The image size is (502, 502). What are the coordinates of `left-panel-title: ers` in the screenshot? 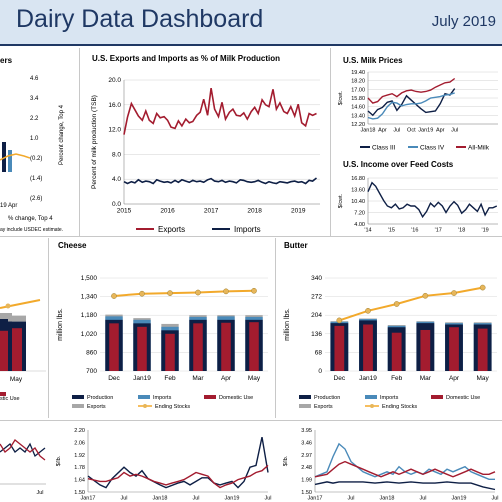 It's located at (6, 60).